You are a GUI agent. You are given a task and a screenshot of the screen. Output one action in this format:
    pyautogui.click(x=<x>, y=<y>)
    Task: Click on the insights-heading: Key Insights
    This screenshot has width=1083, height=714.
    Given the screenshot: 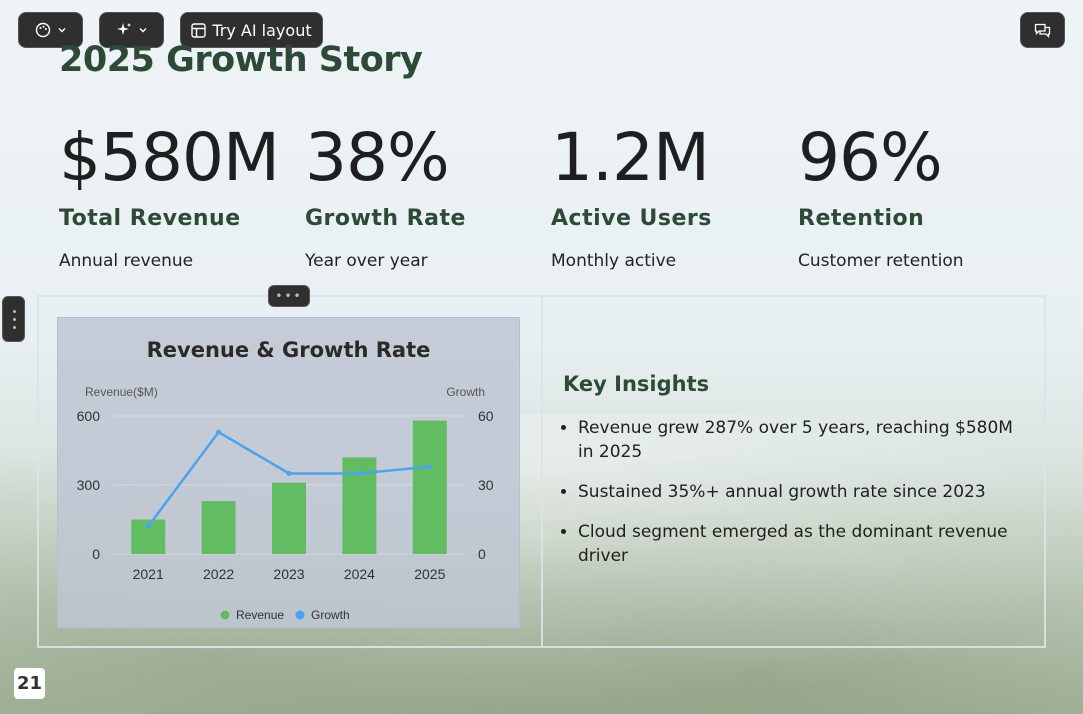 What is the action you would take?
    pyautogui.click(x=636, y=384)
    